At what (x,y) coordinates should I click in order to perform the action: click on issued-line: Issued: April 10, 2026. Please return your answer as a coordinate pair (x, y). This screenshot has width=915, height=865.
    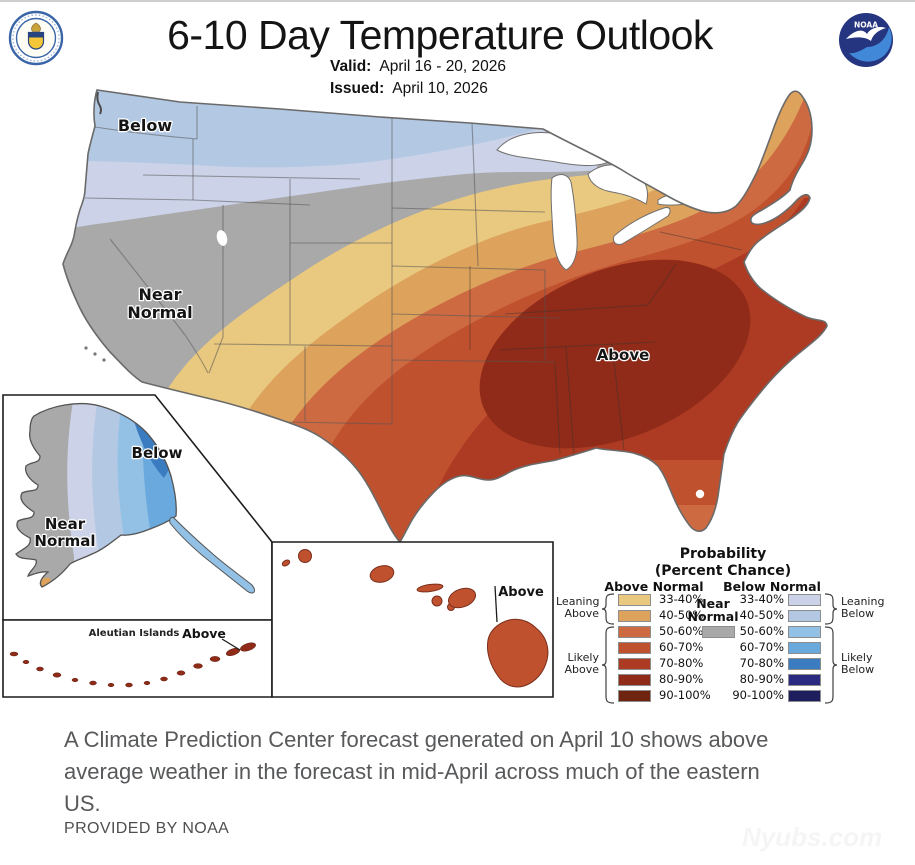
    Looking at the image, I should click on (540, 89).